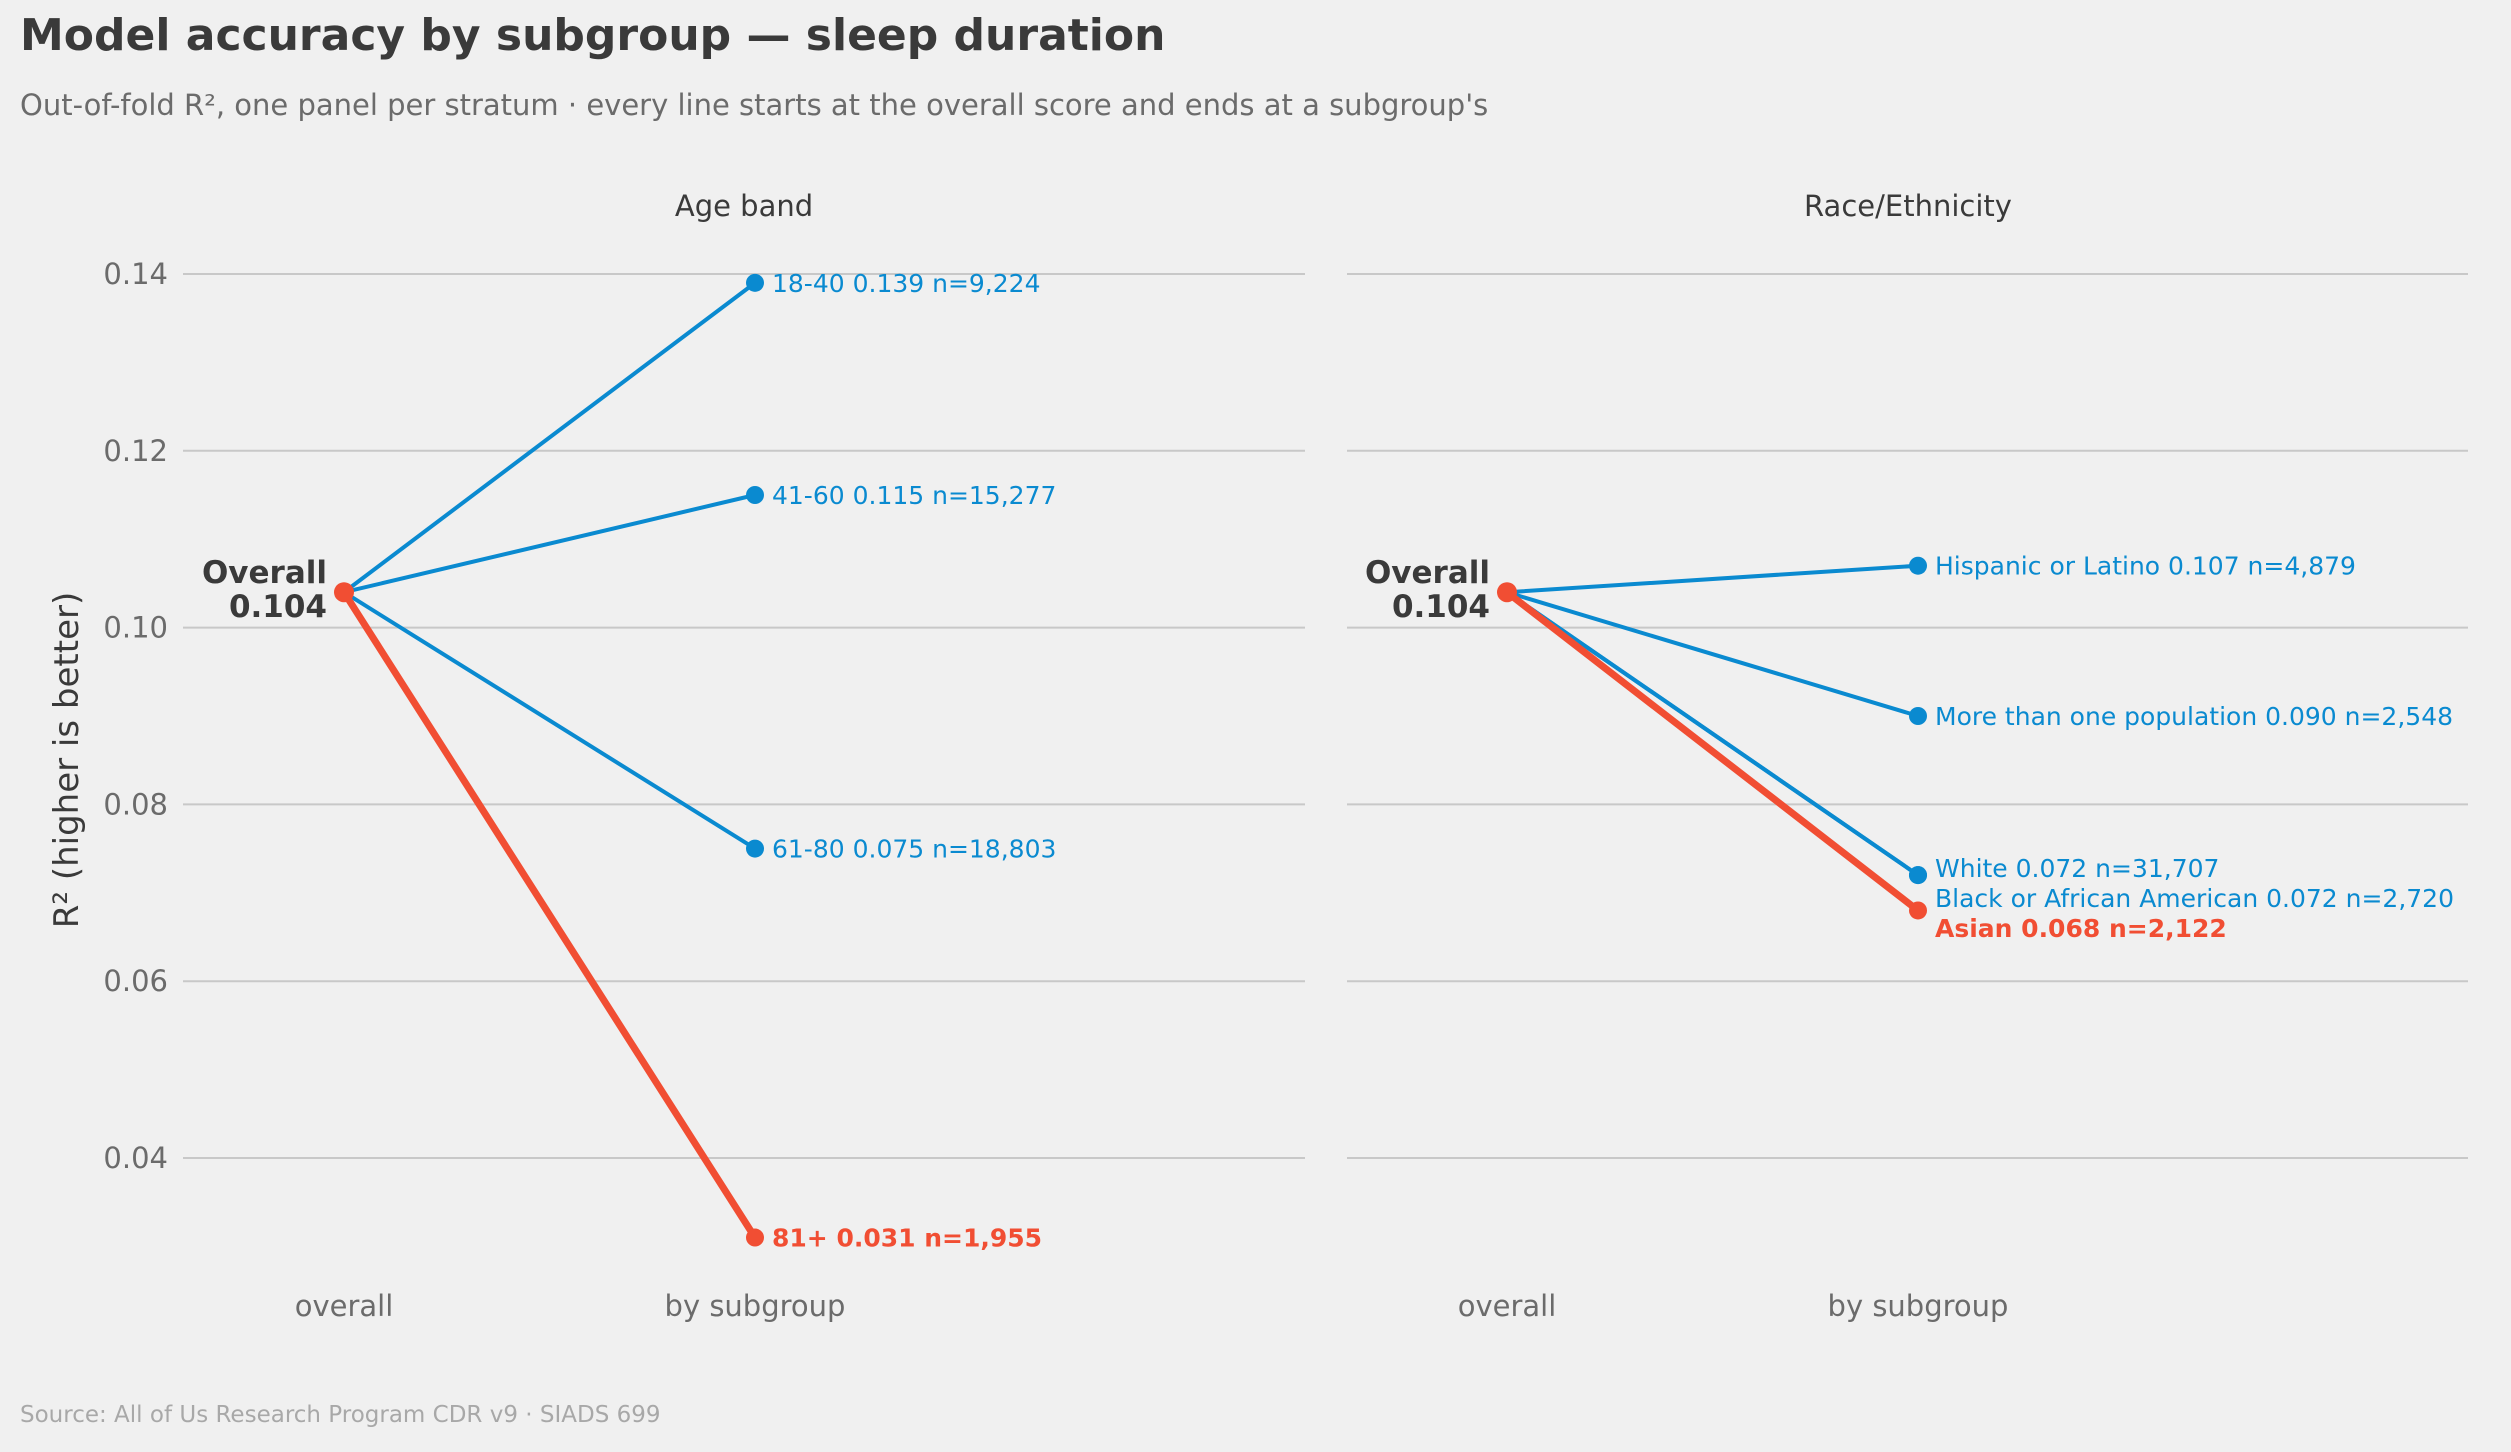  Describe the element at coordinates (135, 451) in the screenshot. I see `y-tick-label: 0.12` at that location.